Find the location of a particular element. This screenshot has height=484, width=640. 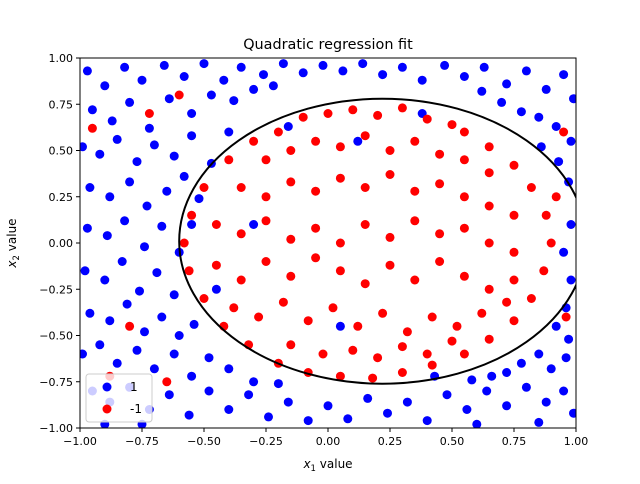

x-tick-label: 1.00 is located at coordinates (576, 441).